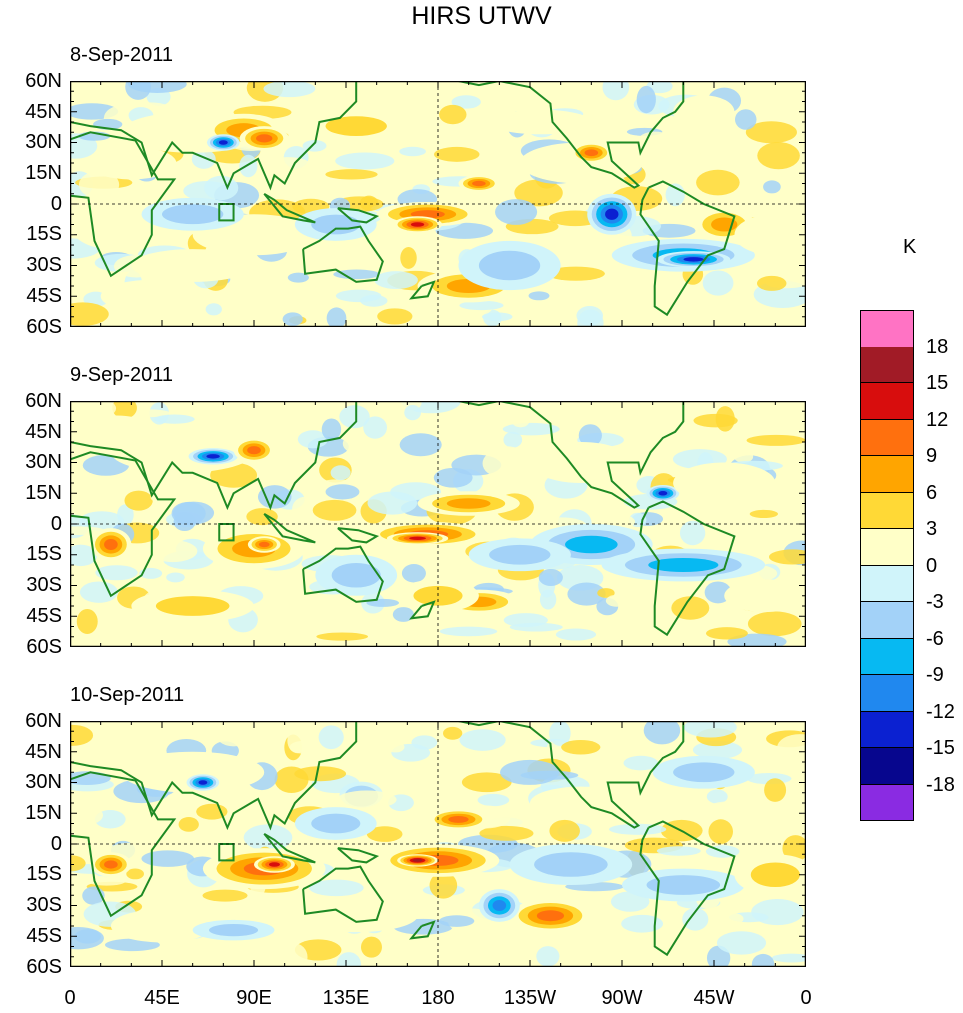 This screenshot has width=963, height=1013. Describe the element at coordinates (932, 456) in the screenshot. I see `colorbar-label: 9` at that location.